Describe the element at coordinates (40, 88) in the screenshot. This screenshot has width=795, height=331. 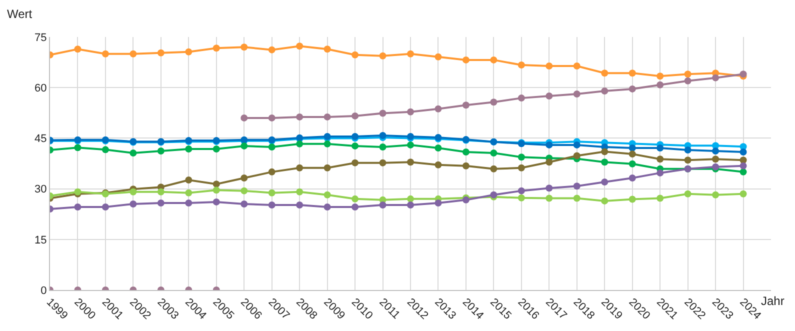
I see `y-tick-label: 60` at that location.